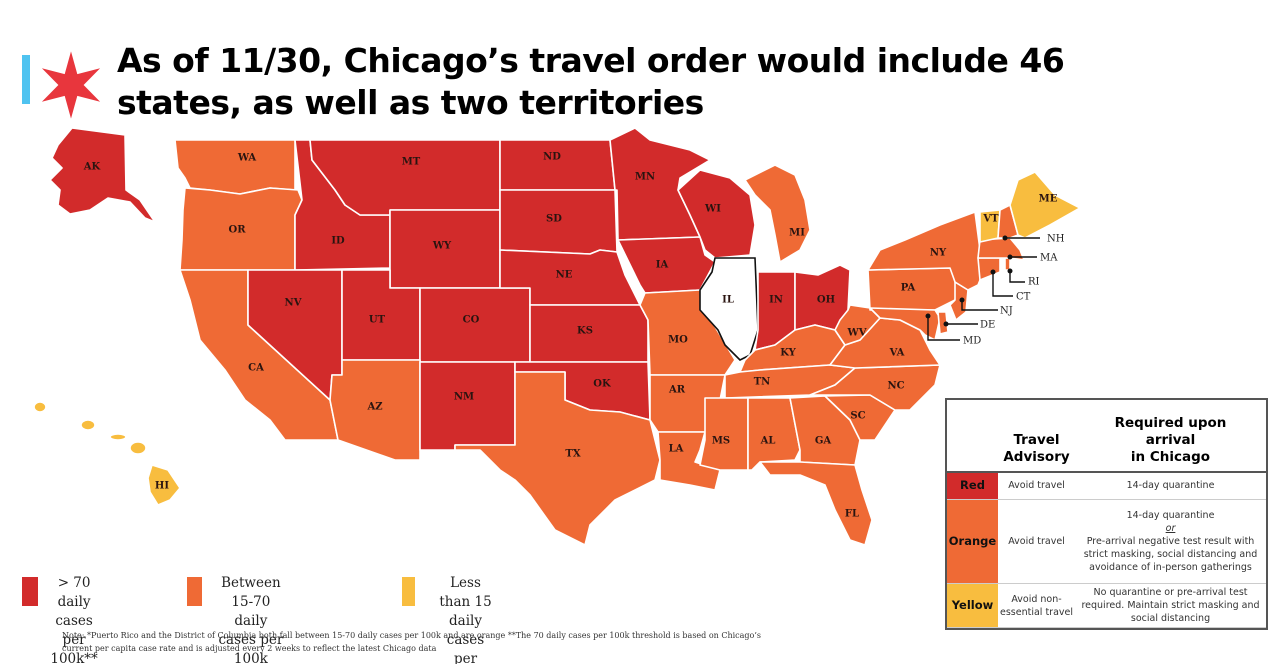  What do you see at coordinates (676, 449) in the screenshot?
I see `label-la: LA` at bounding box center [676, 449].